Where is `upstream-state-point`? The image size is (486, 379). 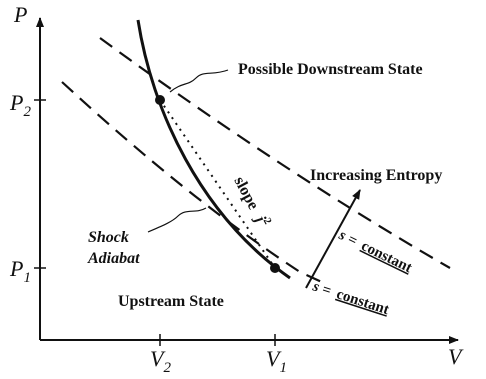
upstream-state-point is located at coordinates (275, 268).